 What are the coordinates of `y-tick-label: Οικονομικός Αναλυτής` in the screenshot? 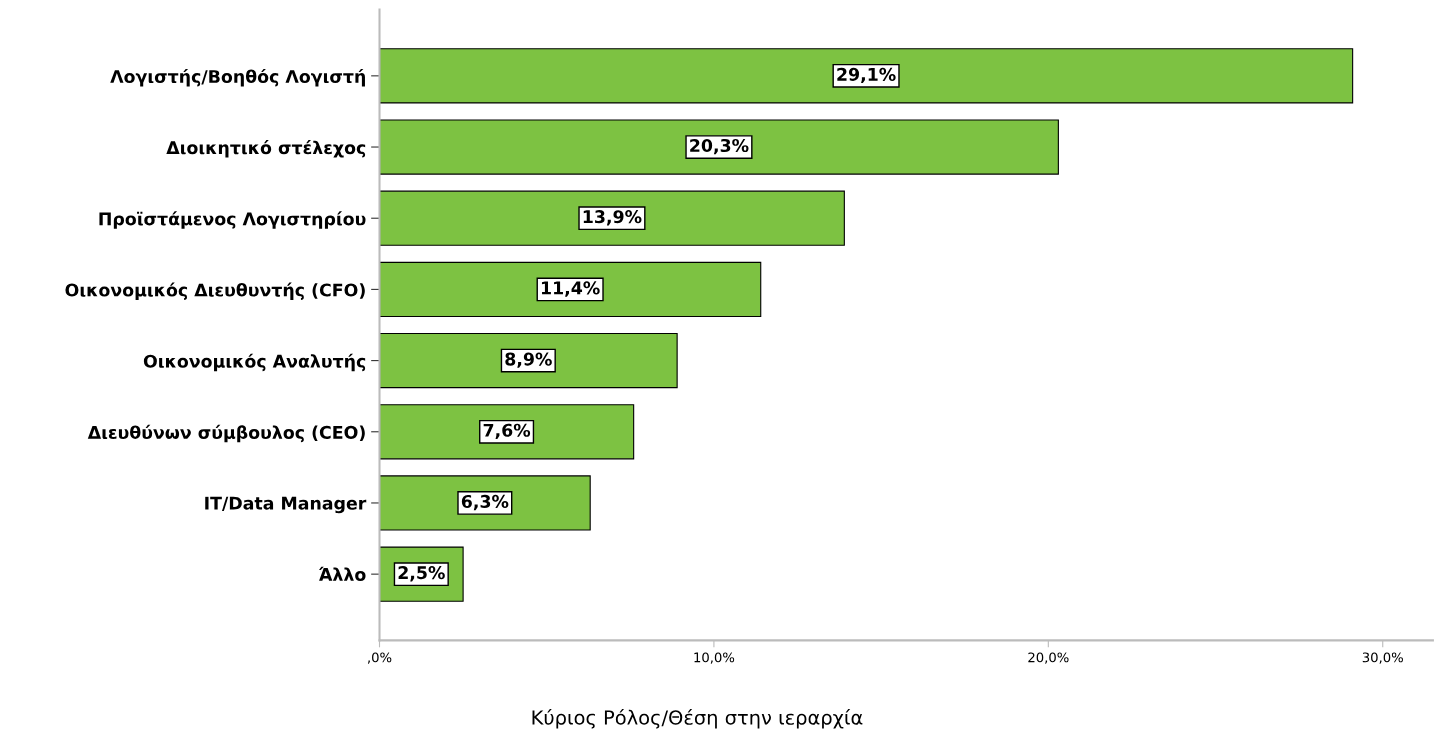 It's located at (254, 362).